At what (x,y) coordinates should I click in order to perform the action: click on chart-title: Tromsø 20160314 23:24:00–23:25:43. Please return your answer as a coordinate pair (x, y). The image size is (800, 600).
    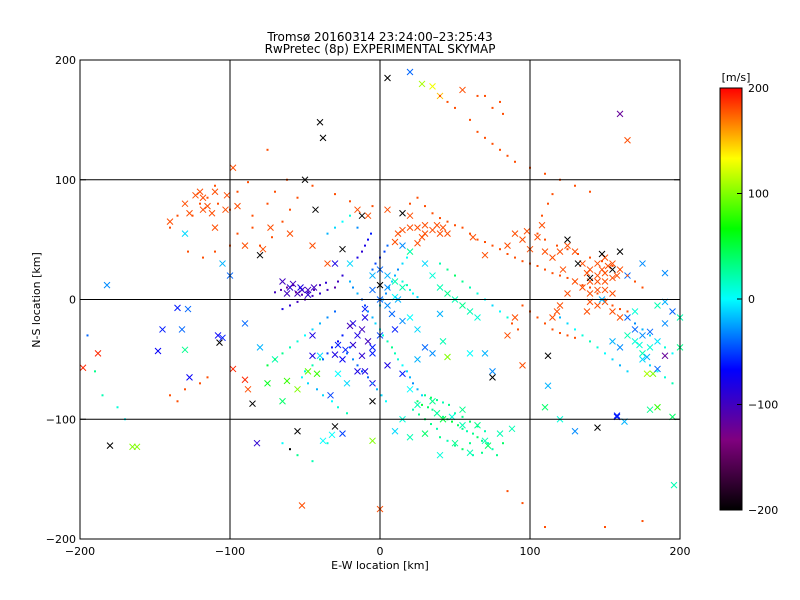
    Looking at the image, I should click on (379, 37).